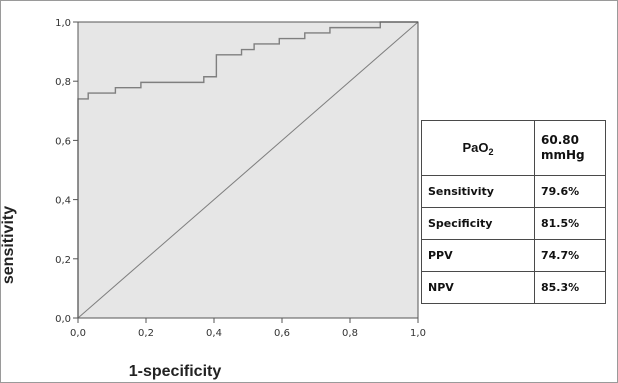 The height and width of the screenshot is (383, 618). Describe the element at coordinates (570, 223) in the screenshot. I see `stat-value: 81.5%` at that location.